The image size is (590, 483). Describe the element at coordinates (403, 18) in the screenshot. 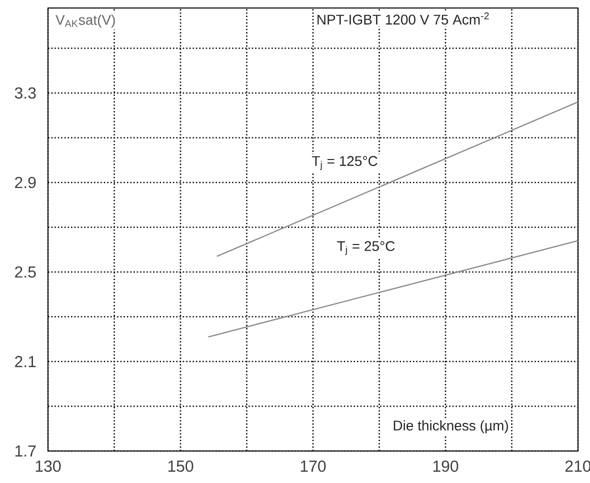

I see `chart-title: NPT-IGBT 1200 V 75 Acm$^{-2}$` at that location.